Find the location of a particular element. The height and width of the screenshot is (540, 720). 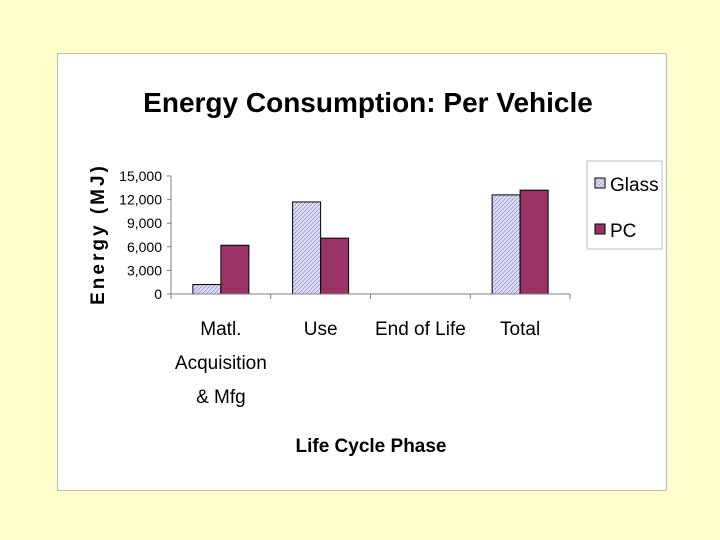

x-tick-label: End of Life is located at coordinates (420, 329).